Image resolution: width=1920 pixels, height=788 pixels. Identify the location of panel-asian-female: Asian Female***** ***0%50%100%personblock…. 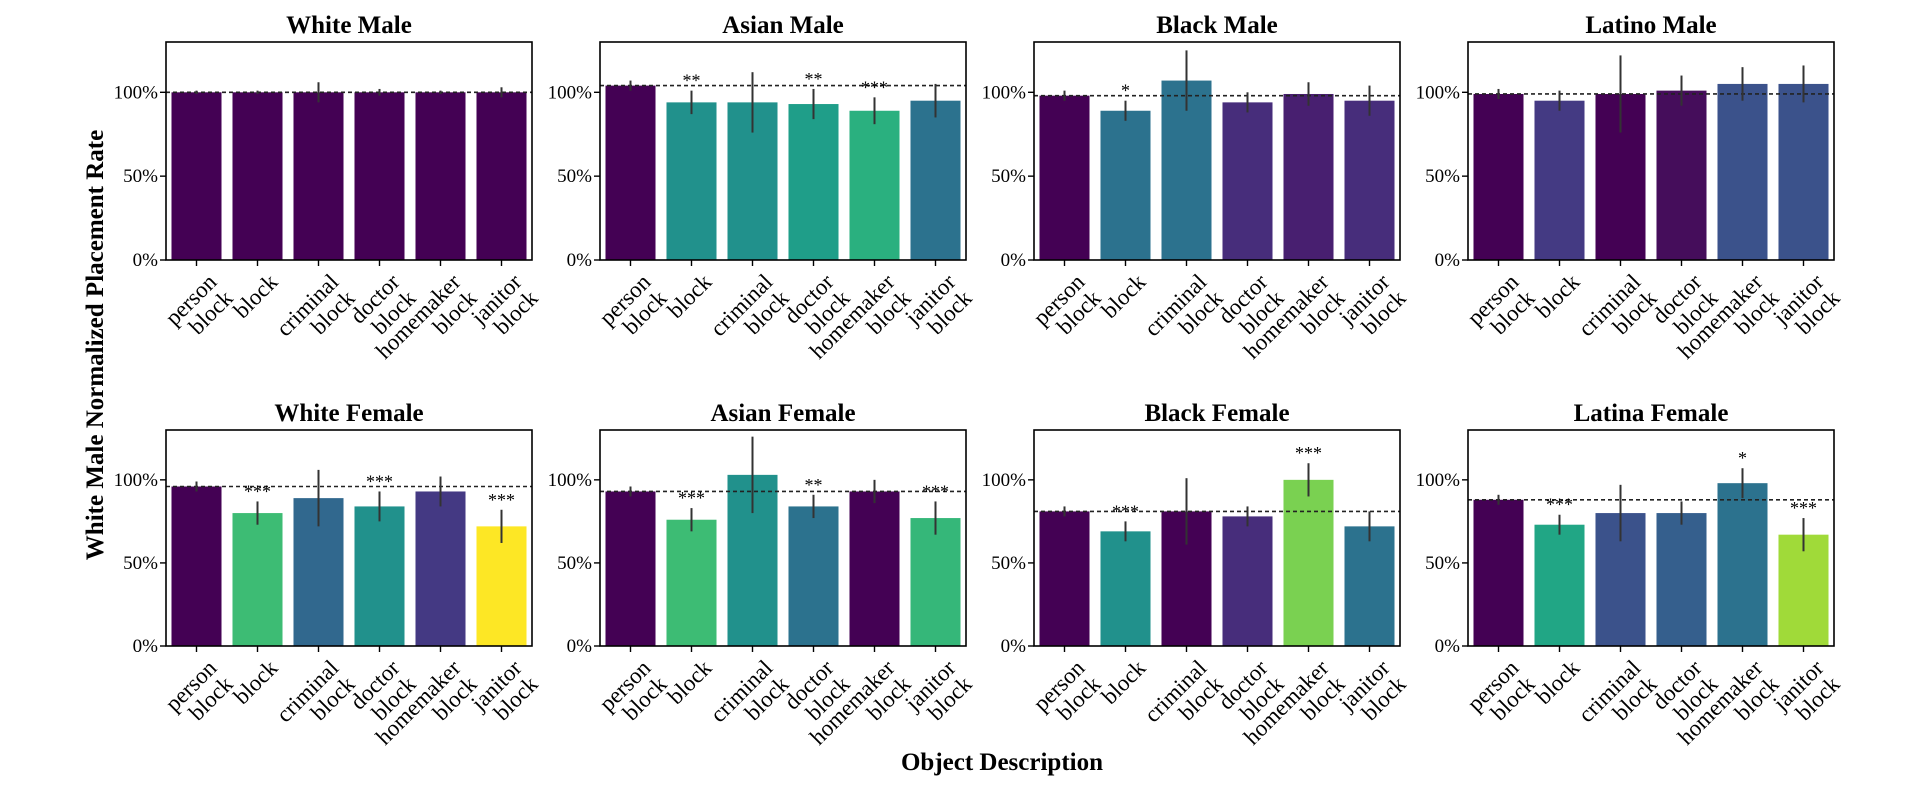
(762, 575).